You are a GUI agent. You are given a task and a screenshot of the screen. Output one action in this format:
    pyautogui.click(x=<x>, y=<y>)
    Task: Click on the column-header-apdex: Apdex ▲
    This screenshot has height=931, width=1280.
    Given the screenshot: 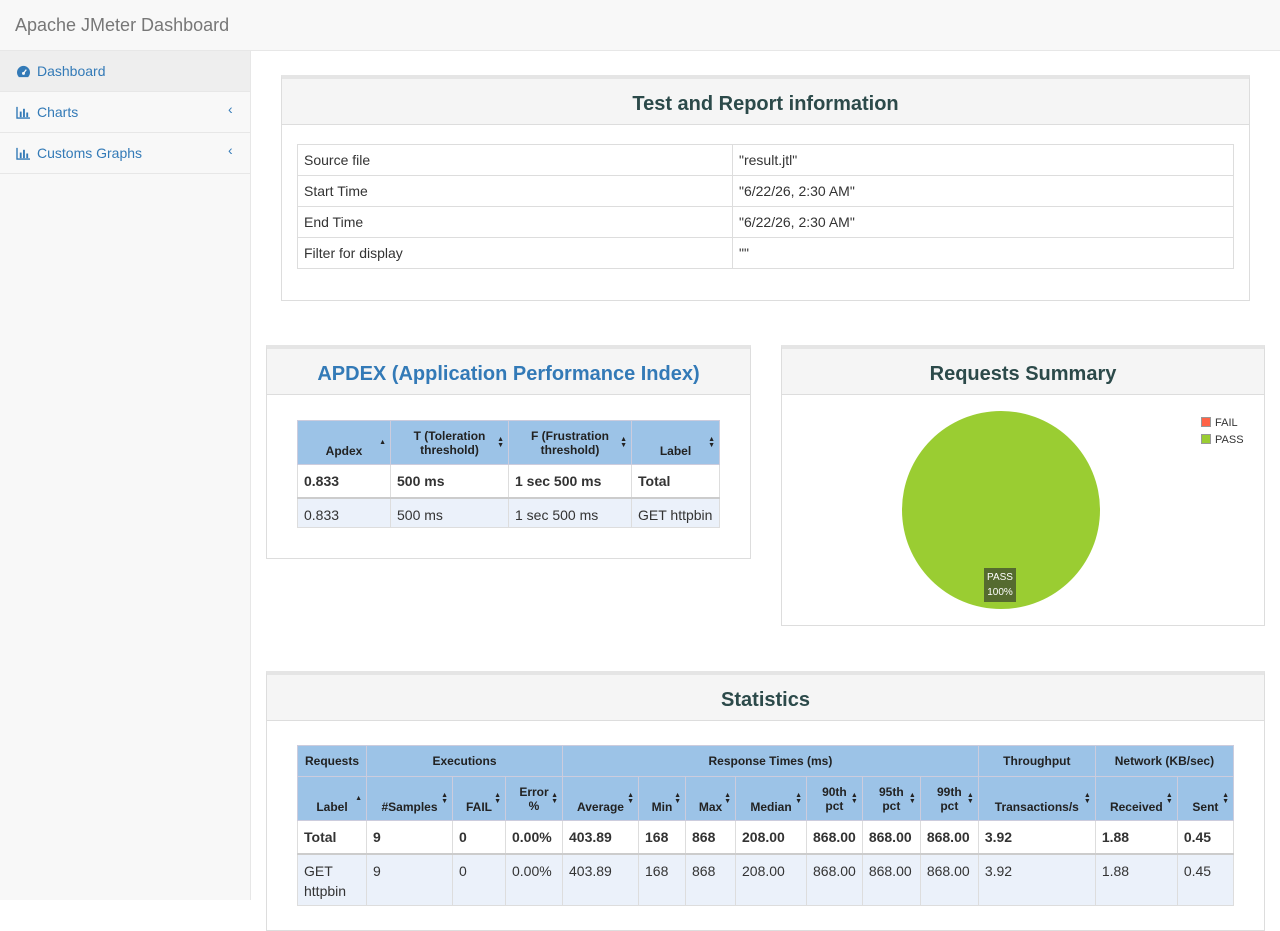 What is the action you would take?
    pyautogui.click(x=344, y=442)
    